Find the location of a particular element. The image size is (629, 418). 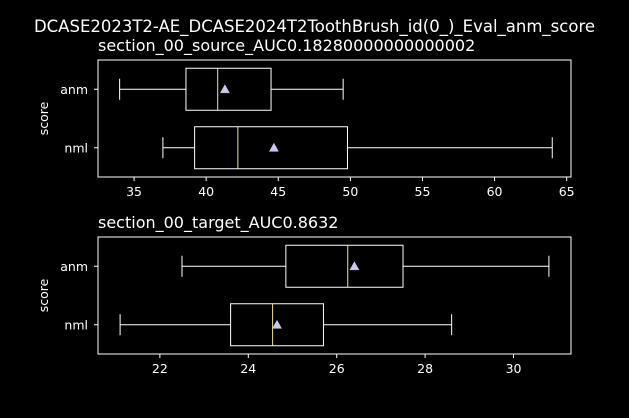

x-tick-label: 55 is located at coordinates (423, 191).